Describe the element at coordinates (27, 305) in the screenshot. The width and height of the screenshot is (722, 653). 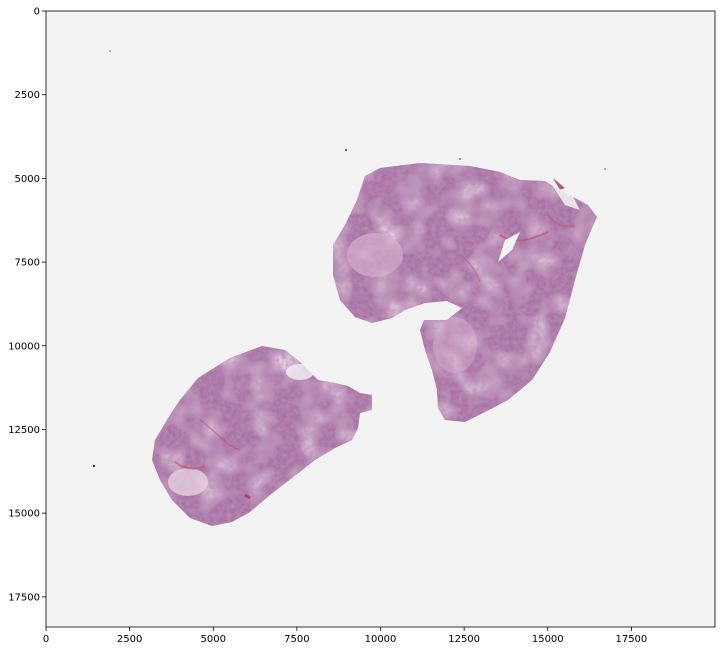
I see `y-axis: 0 2500 5000 7500 10000 12500 15000 17500` at that location.